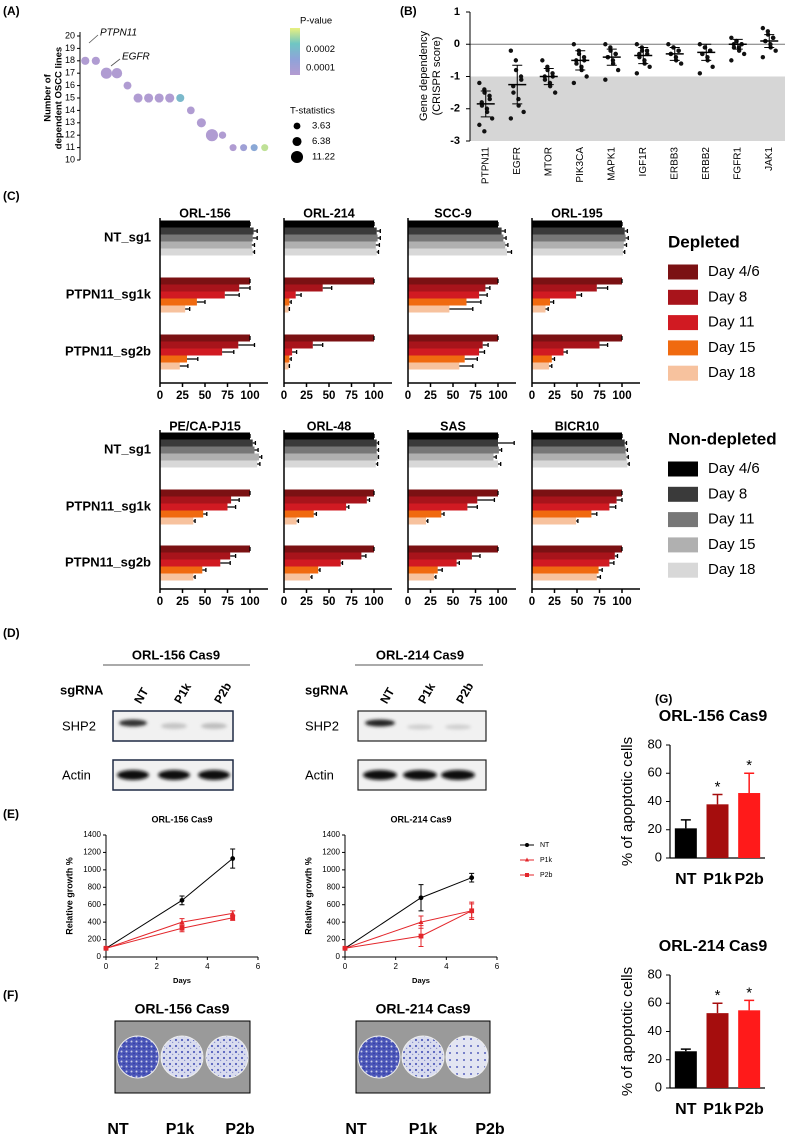 This screenshot has width=789, height=1143. What do you see at coordinates (249, 602) in the screenshot?
I see `x-tick-label: 100` at bounding box center [249, 602].